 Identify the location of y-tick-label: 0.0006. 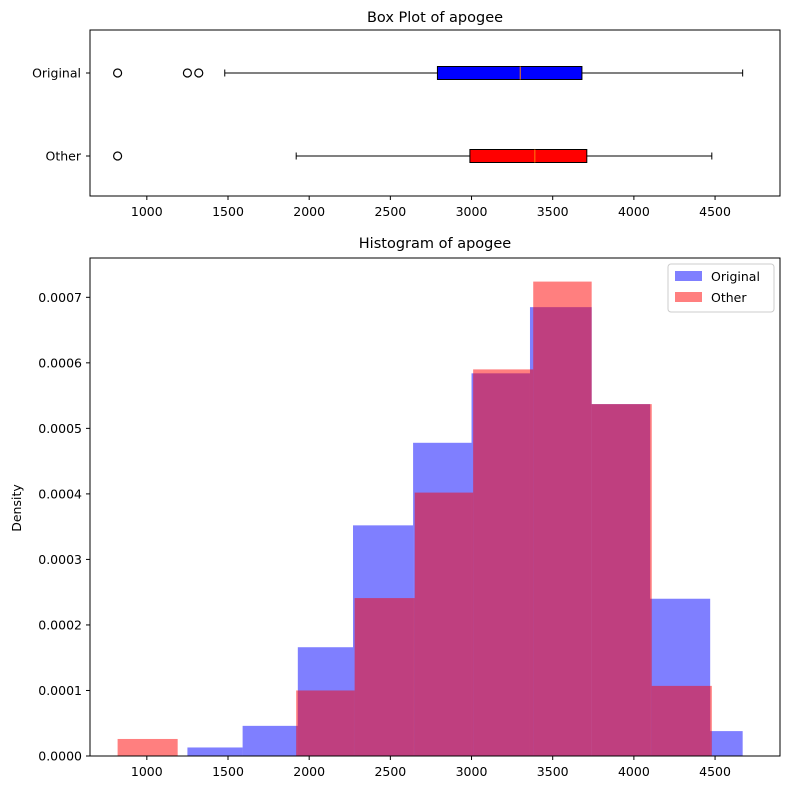
(60, 362).